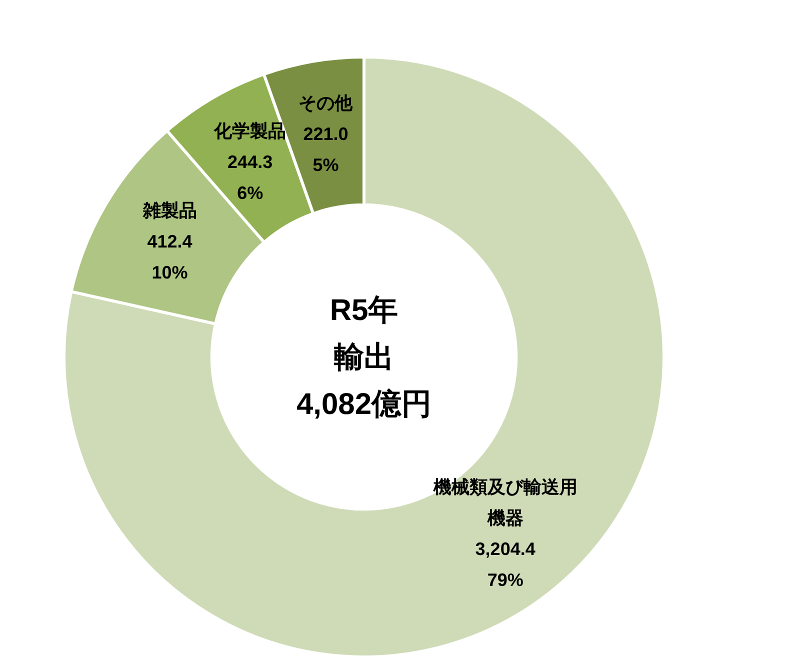 The image size is (796, 657). I want to click on text: R5年, so click(364, 310).